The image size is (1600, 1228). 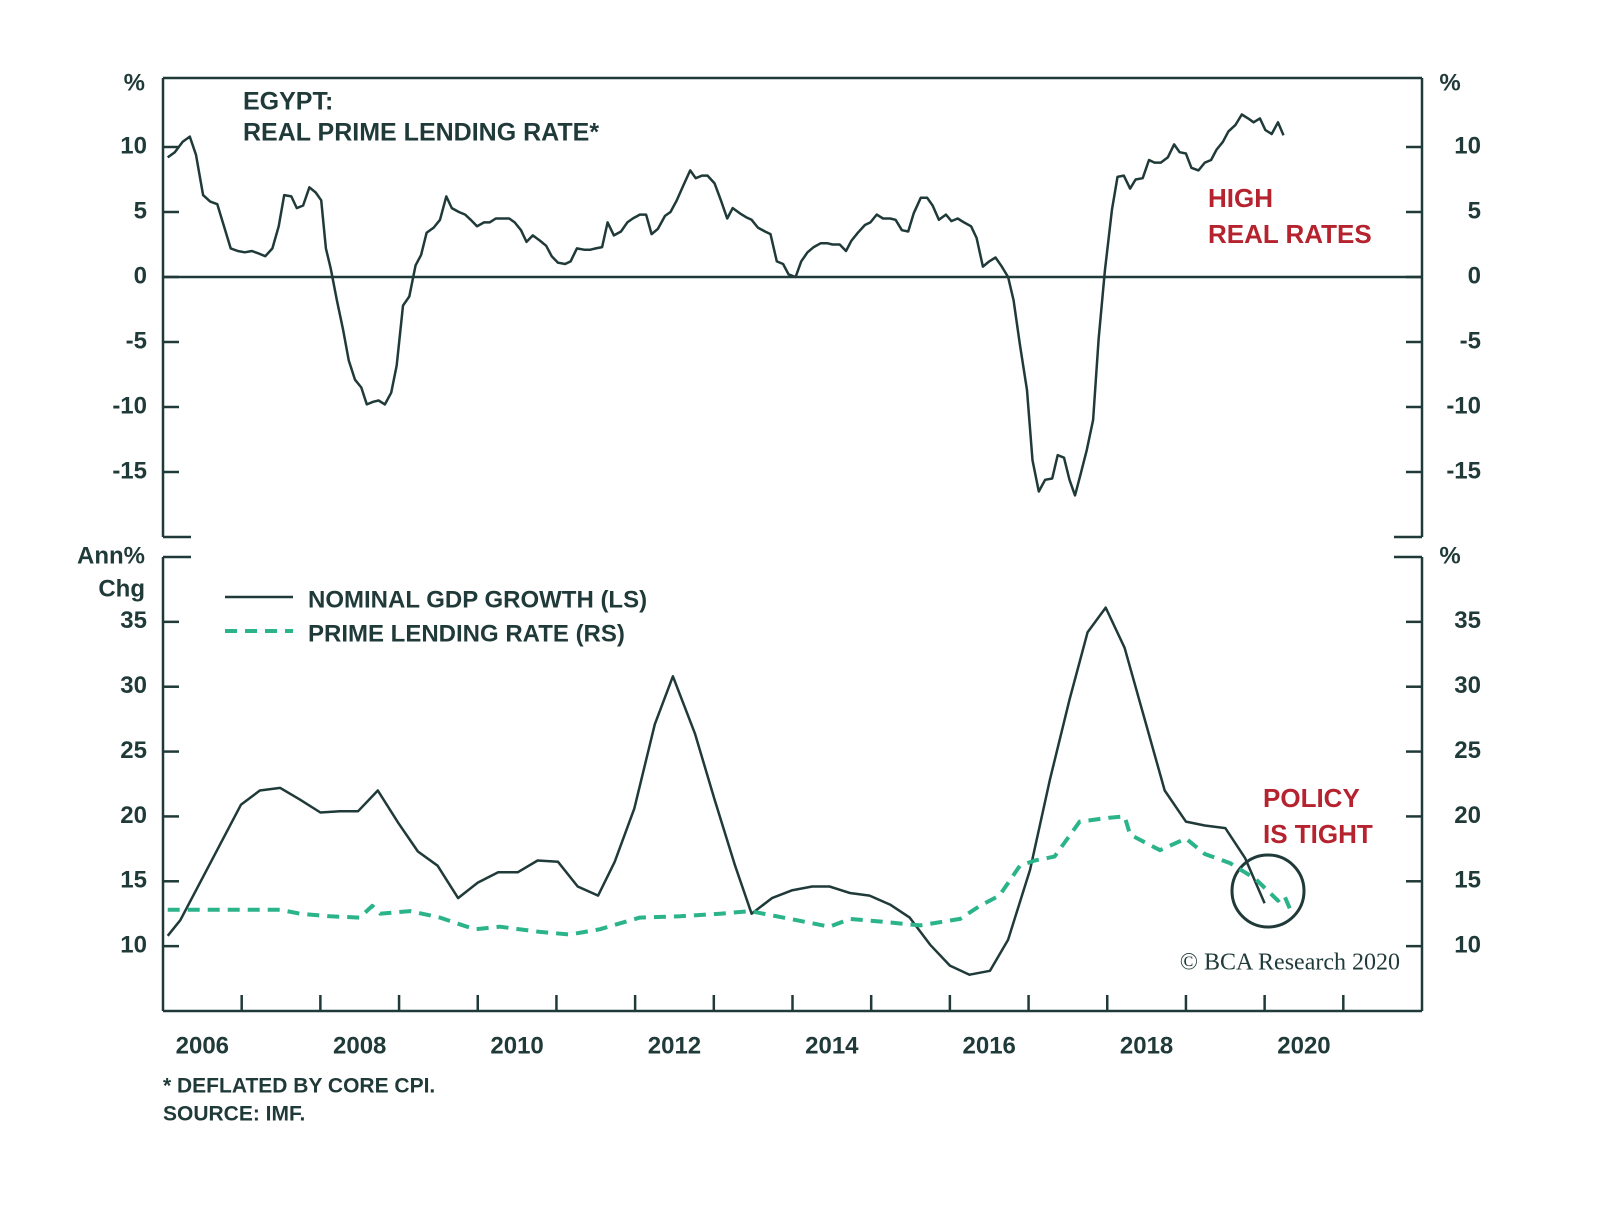 What do you see at coordinates (1467, 620) in the screenshot?
I see `y2-tick-label: 35` at bounding box center [1467, 620].